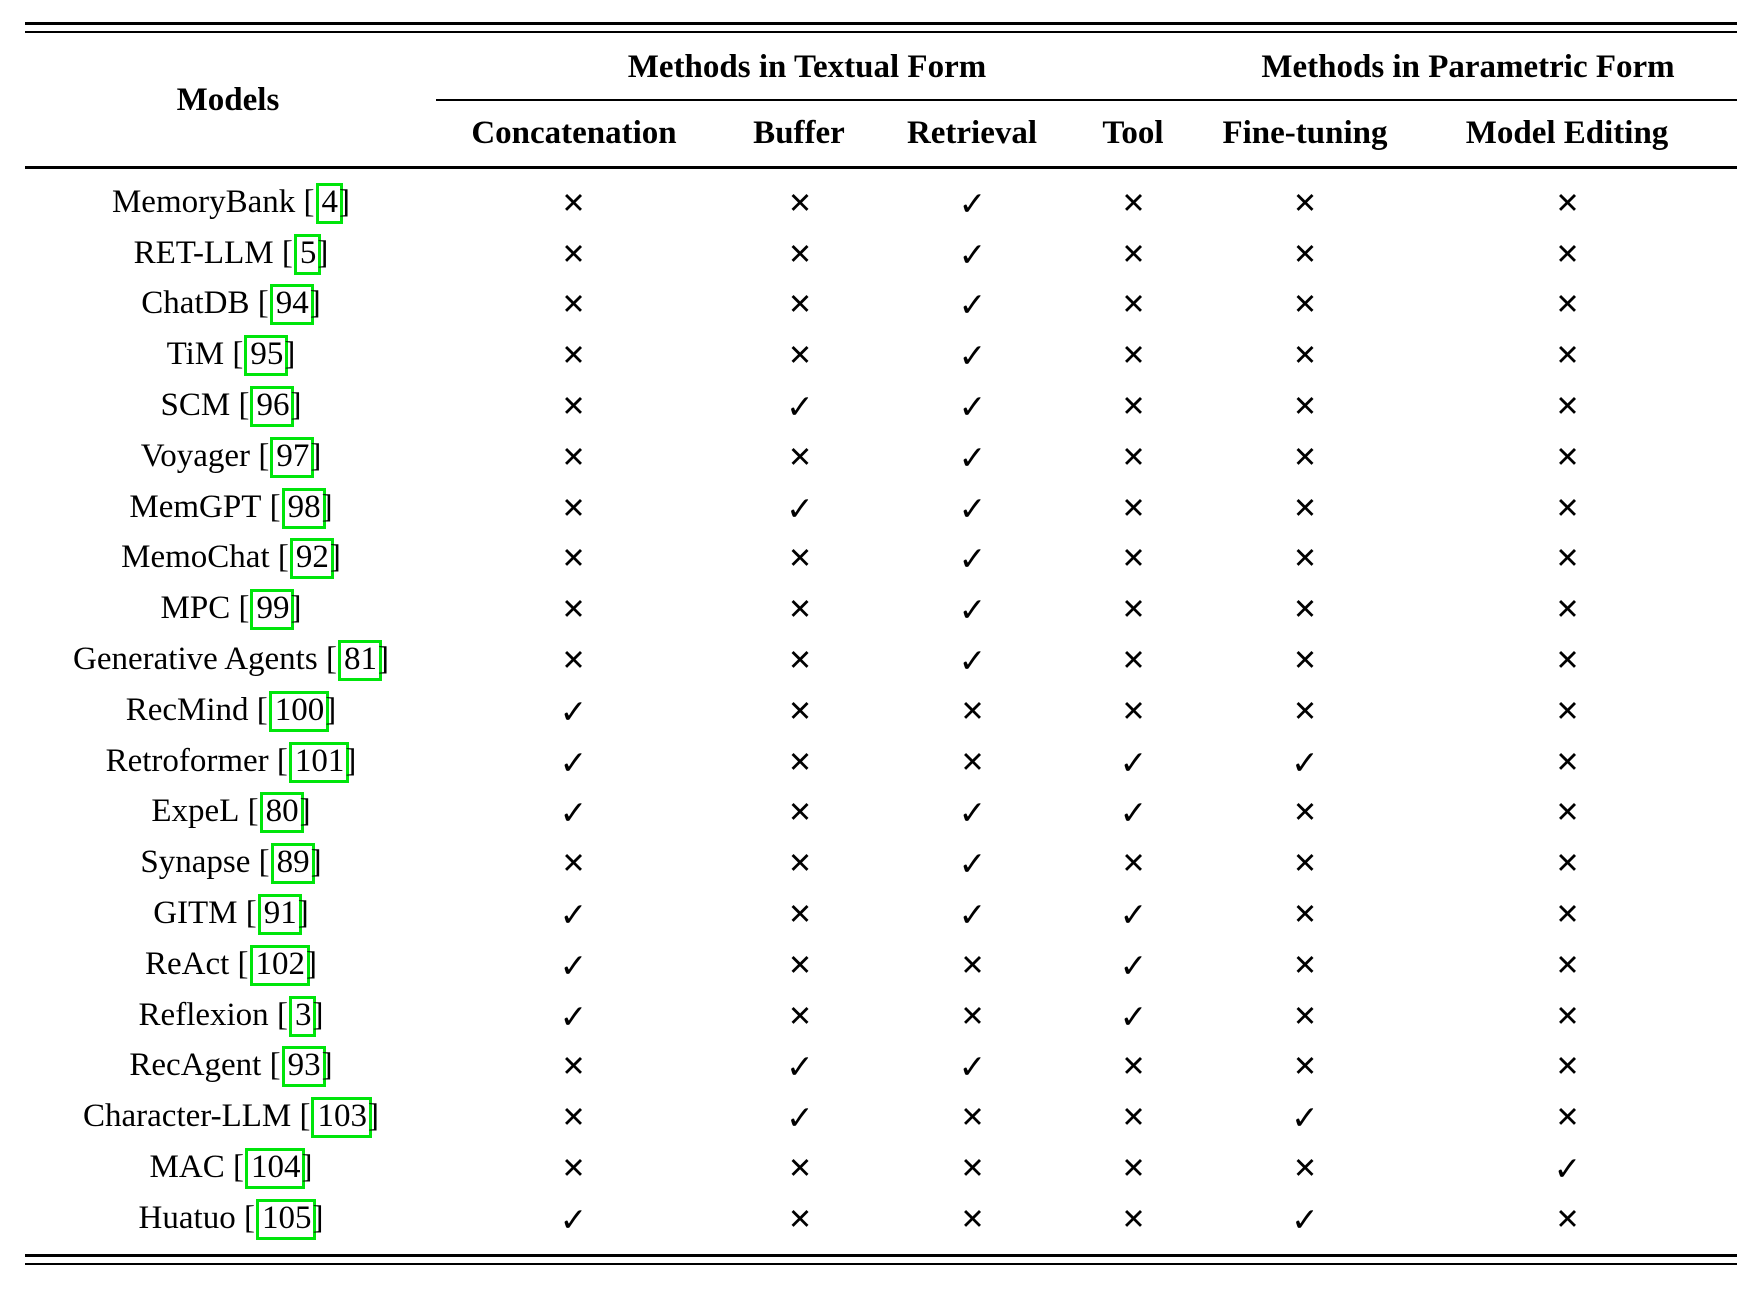 This screenshot has height=1311, width=1745. Describe the element at coordinates (195, 455) in the screenshot. I see `model-name: Voyager` at that location.